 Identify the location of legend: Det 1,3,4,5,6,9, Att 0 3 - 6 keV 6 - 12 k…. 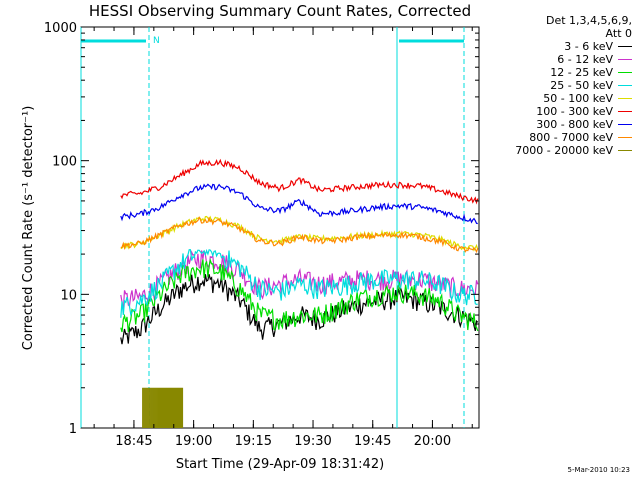
(552, 85).